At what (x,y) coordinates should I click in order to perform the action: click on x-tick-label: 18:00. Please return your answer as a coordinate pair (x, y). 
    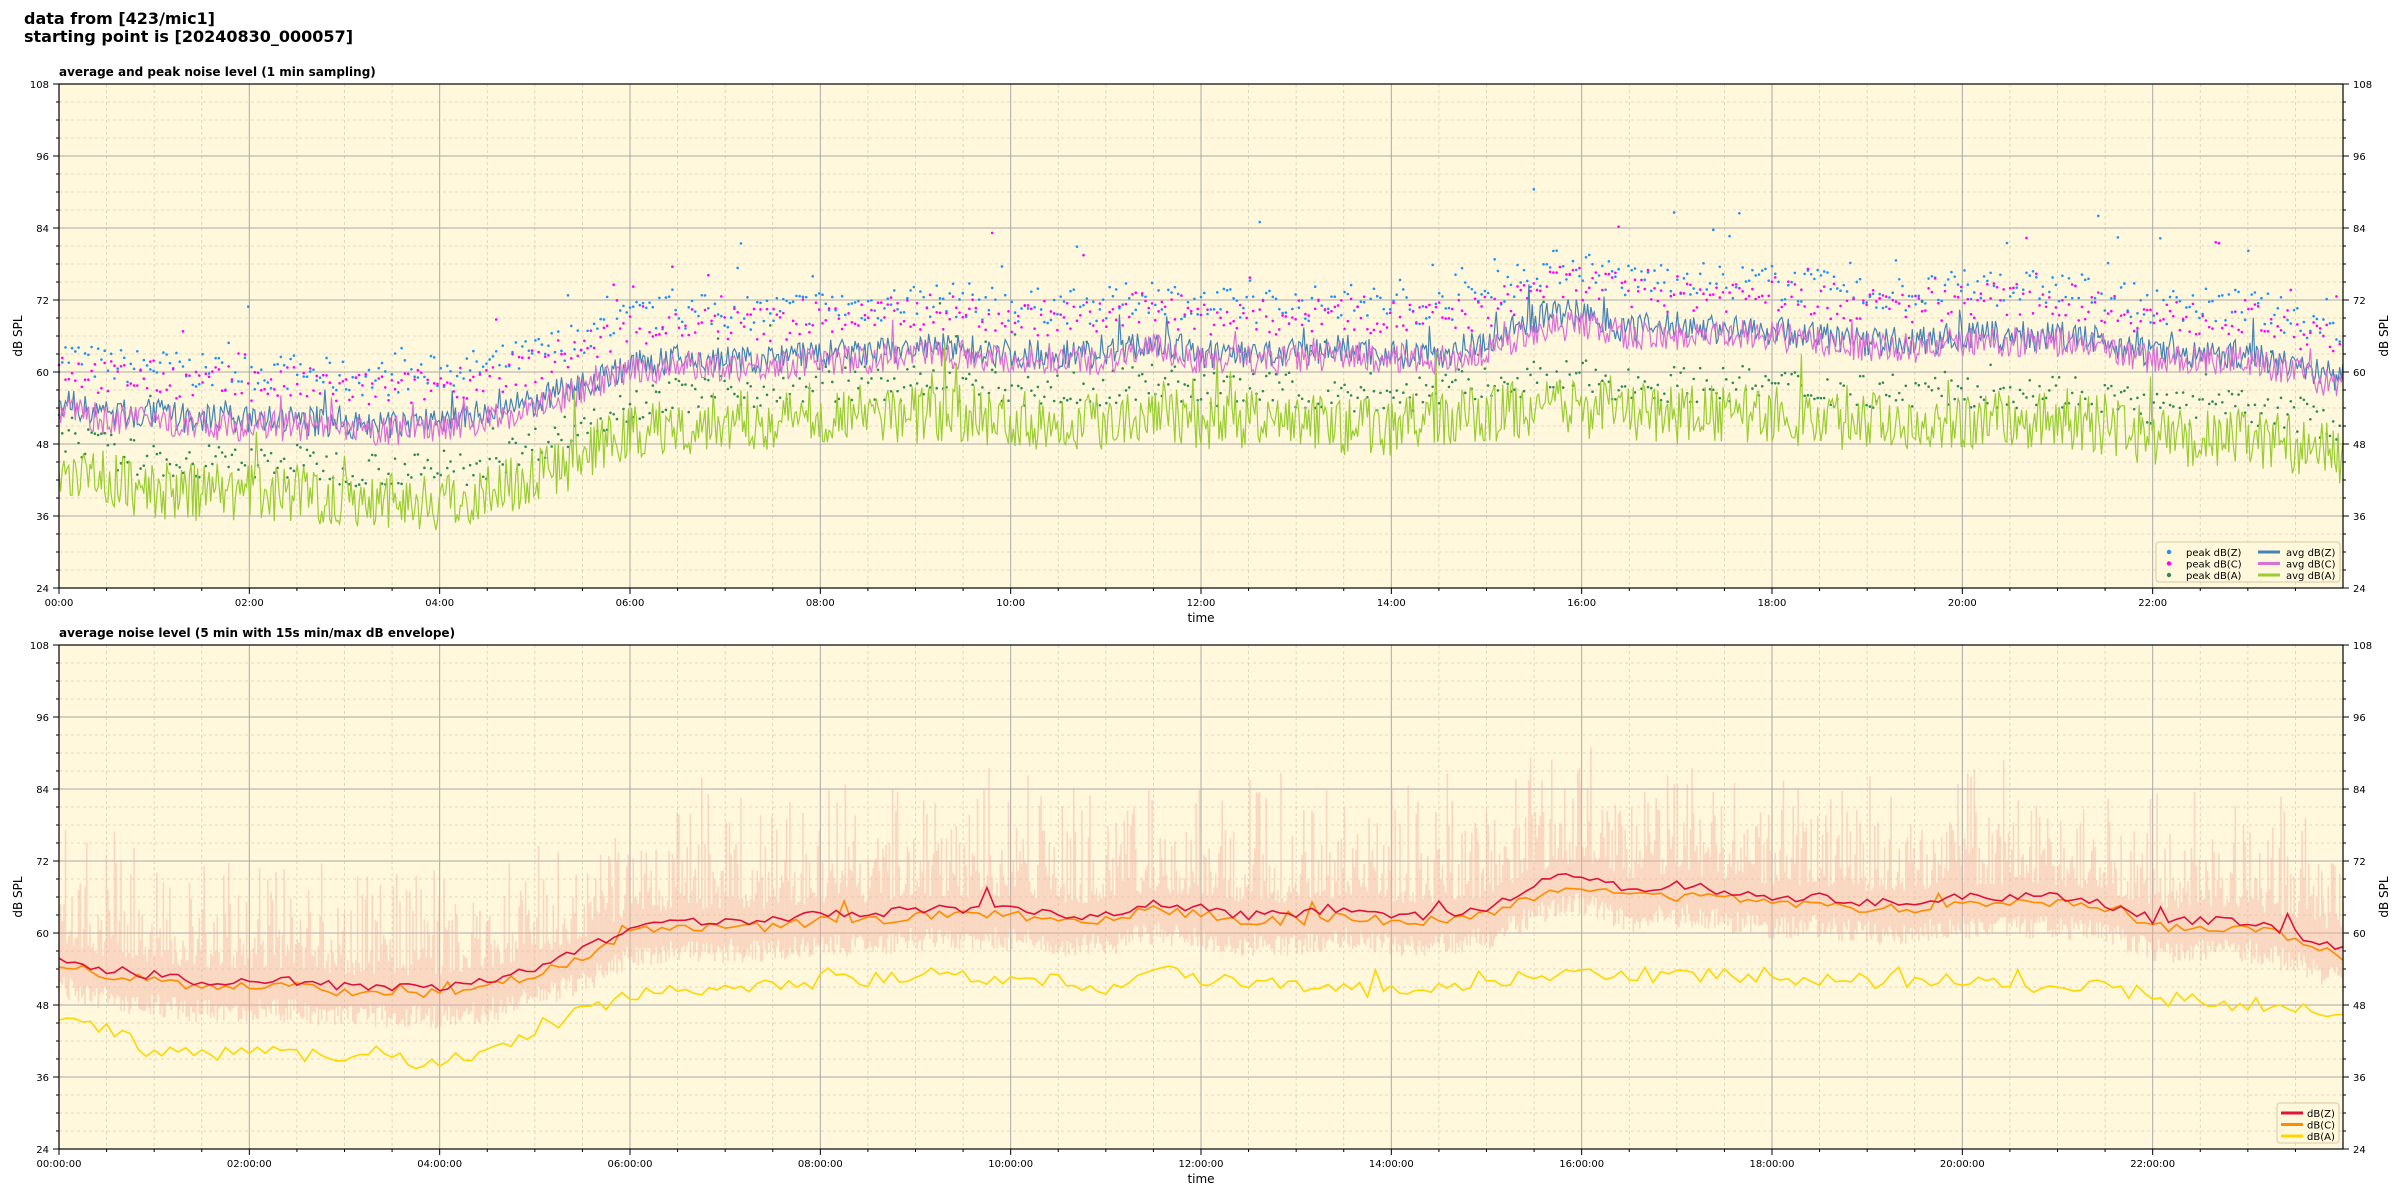
    Looking at the image, I should click on (1772, 603).